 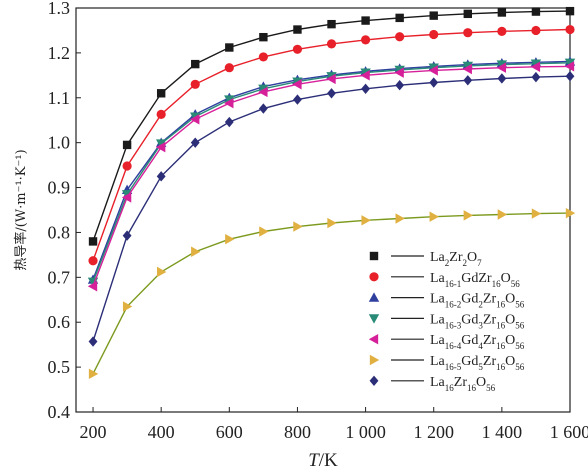 I want to click on legend-item: La2Zr2O7, so click(x=425, y=259).